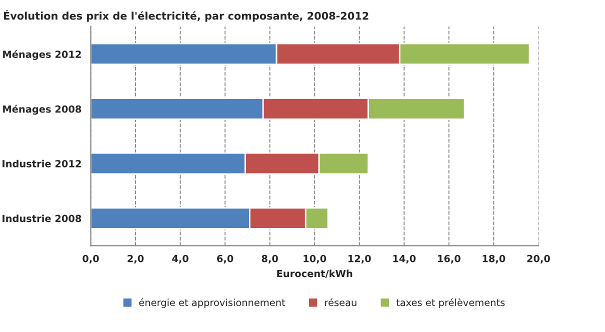  What do you see at coordinates (186, 16) in the screenshot?
I see `chart-title: Évolution des prix de l'électricité, par composante, 2008-2012` at bounding box center [186, 16].